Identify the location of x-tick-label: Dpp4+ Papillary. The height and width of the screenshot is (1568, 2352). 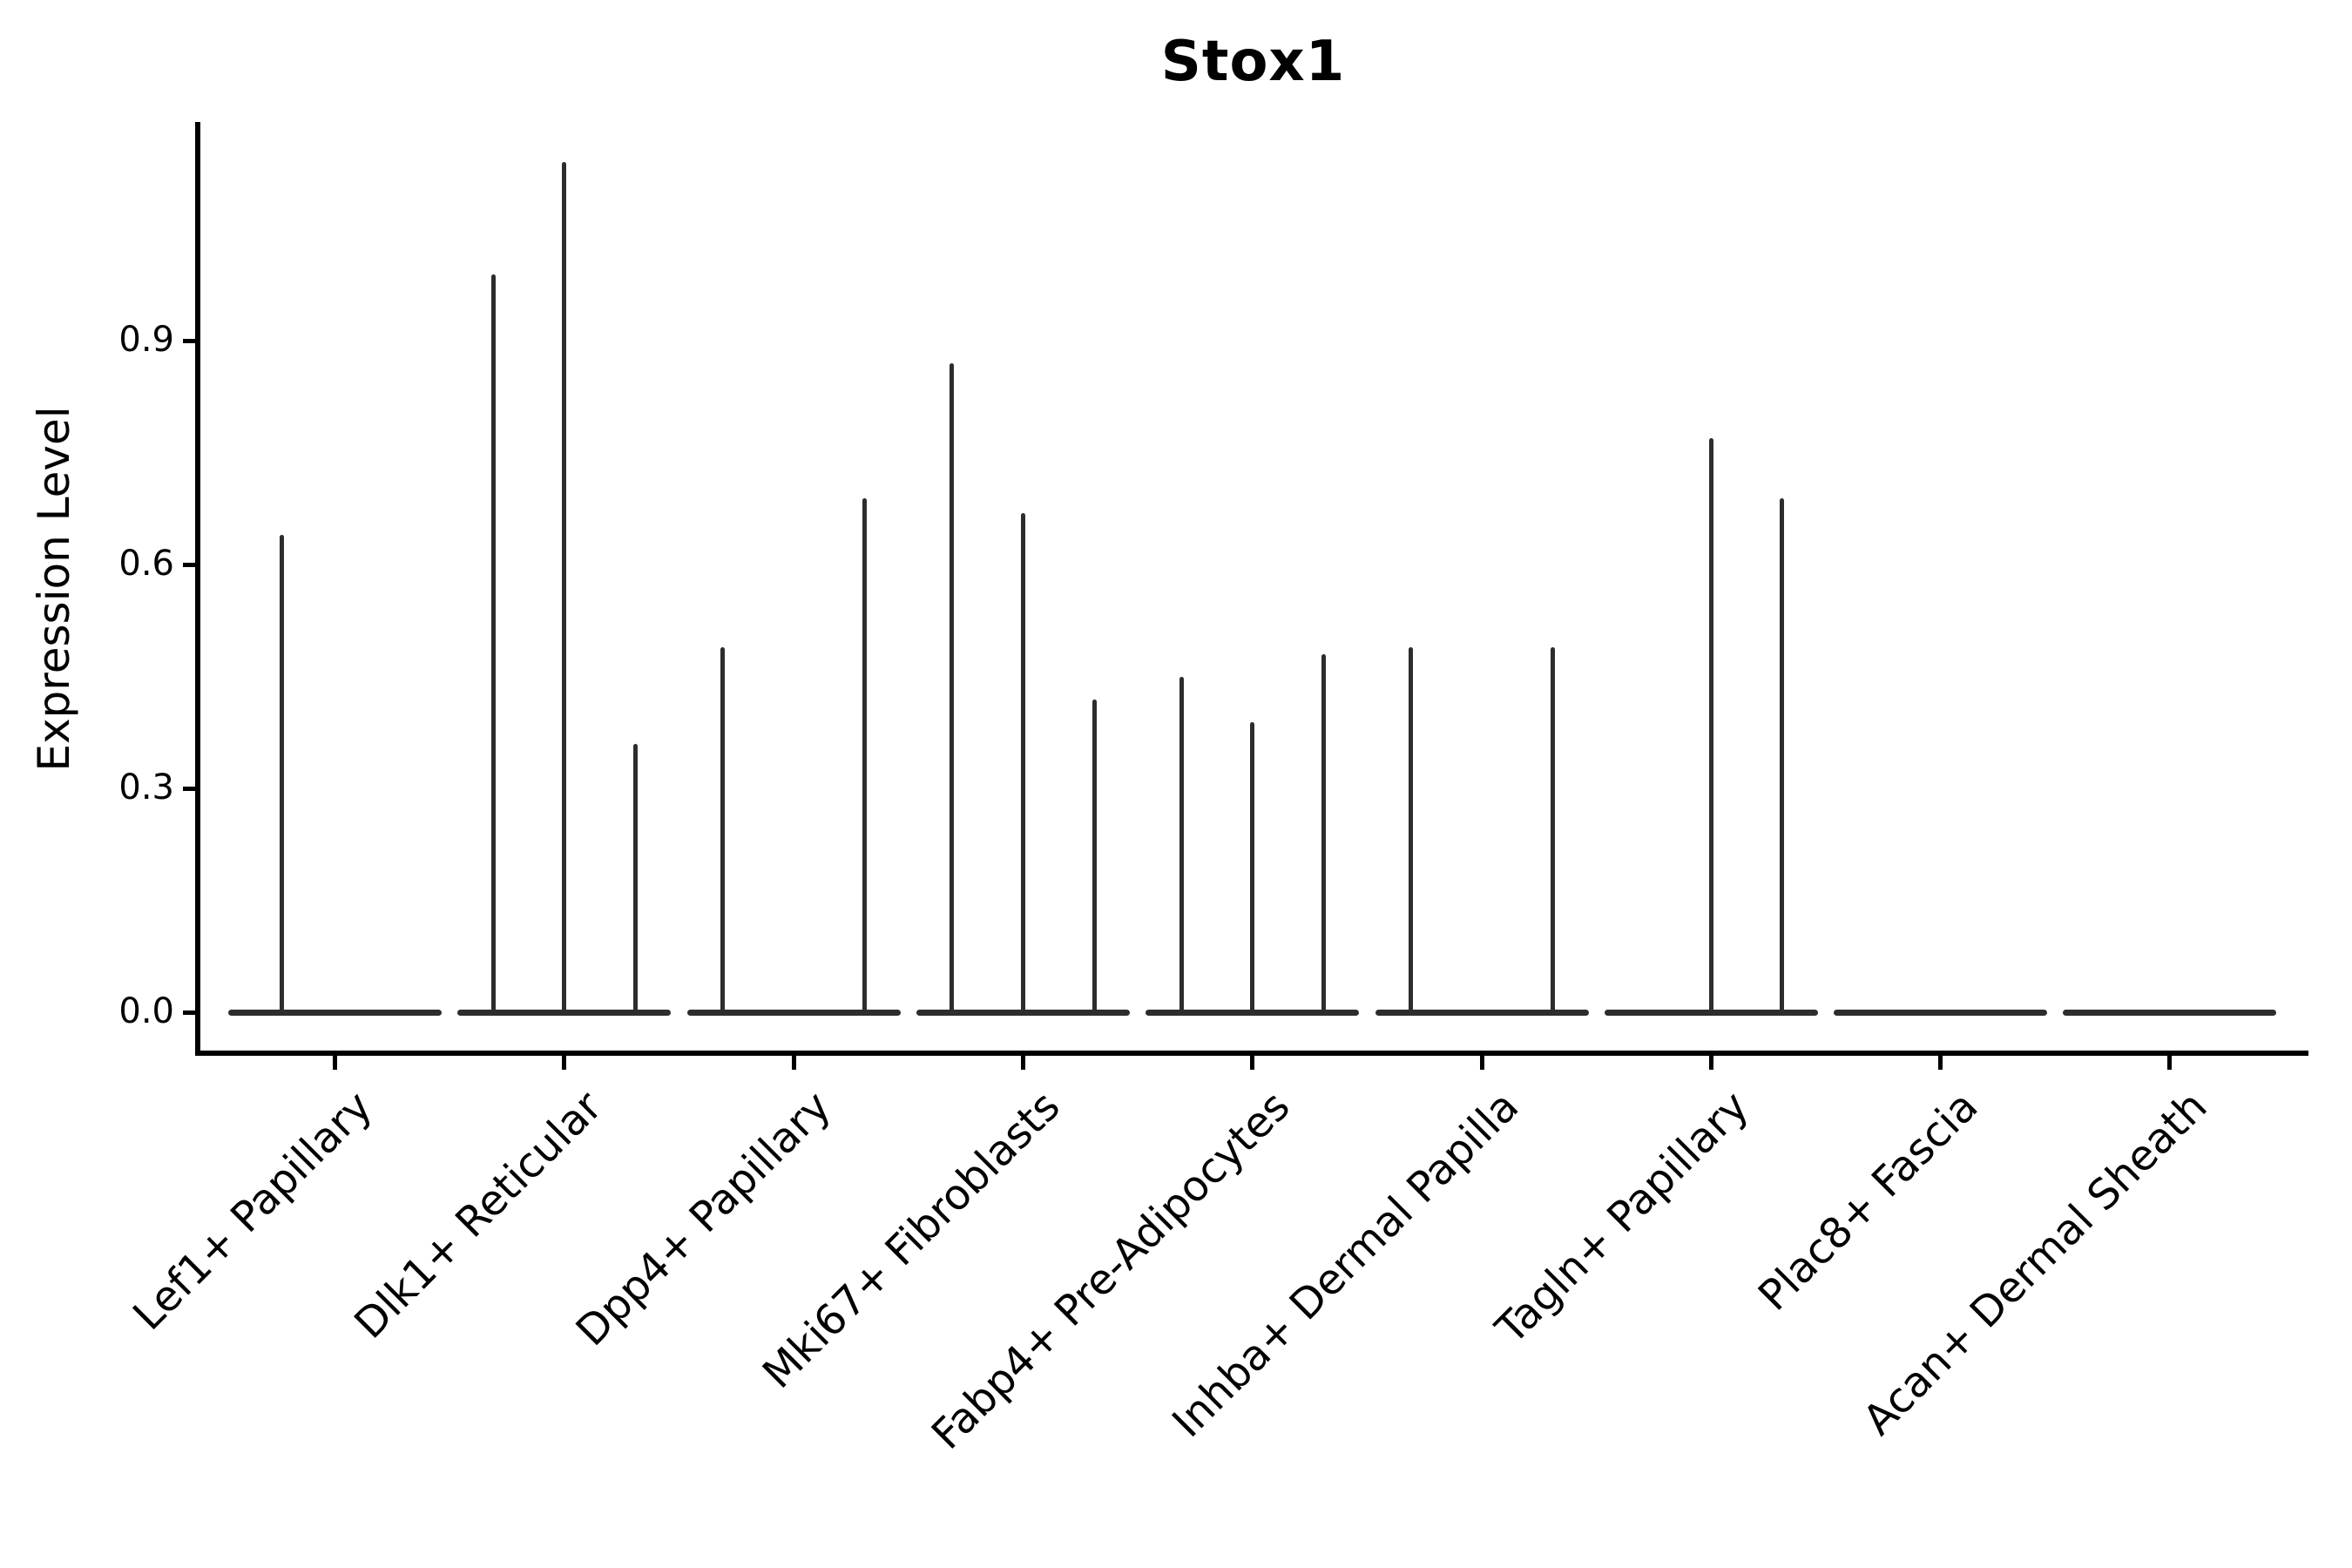
(703, 1219).